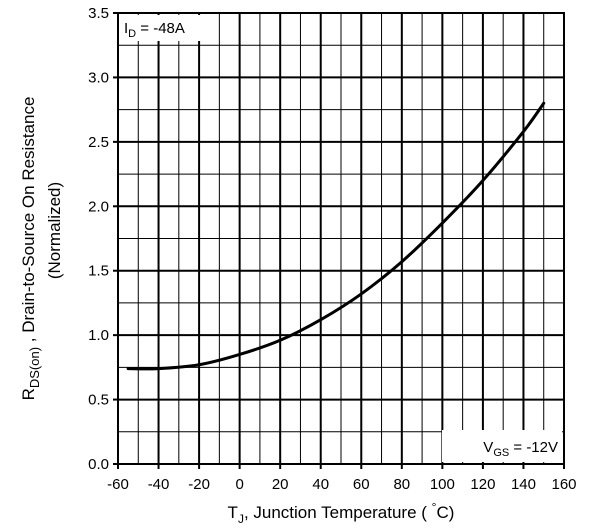  Describe the element at coordinates (28, 222) in the screenshot. I see `y-label-rest: , Drain-to-Source On Resistance` at that location.